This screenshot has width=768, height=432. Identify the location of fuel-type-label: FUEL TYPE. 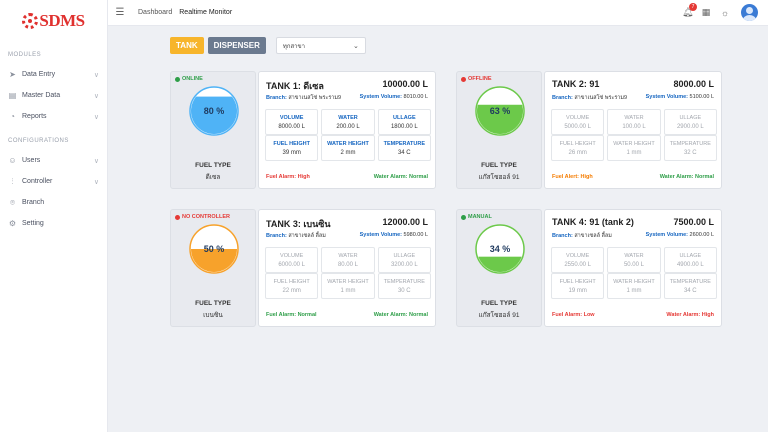
(213, 165).